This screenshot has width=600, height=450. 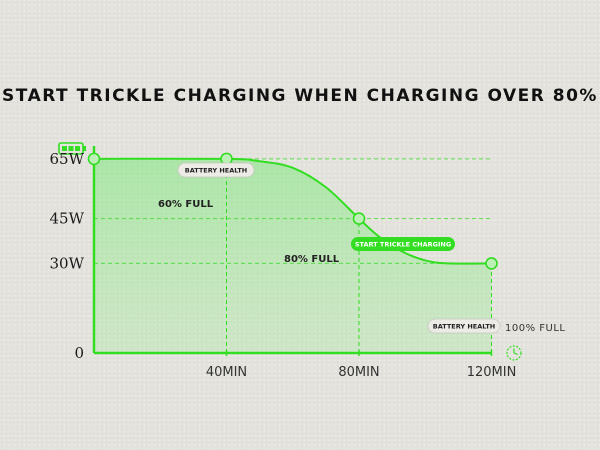 What do you see at coordinates (514, 353) in the screenshot?
I see `clock-icon` at bounding box center [514, 353].